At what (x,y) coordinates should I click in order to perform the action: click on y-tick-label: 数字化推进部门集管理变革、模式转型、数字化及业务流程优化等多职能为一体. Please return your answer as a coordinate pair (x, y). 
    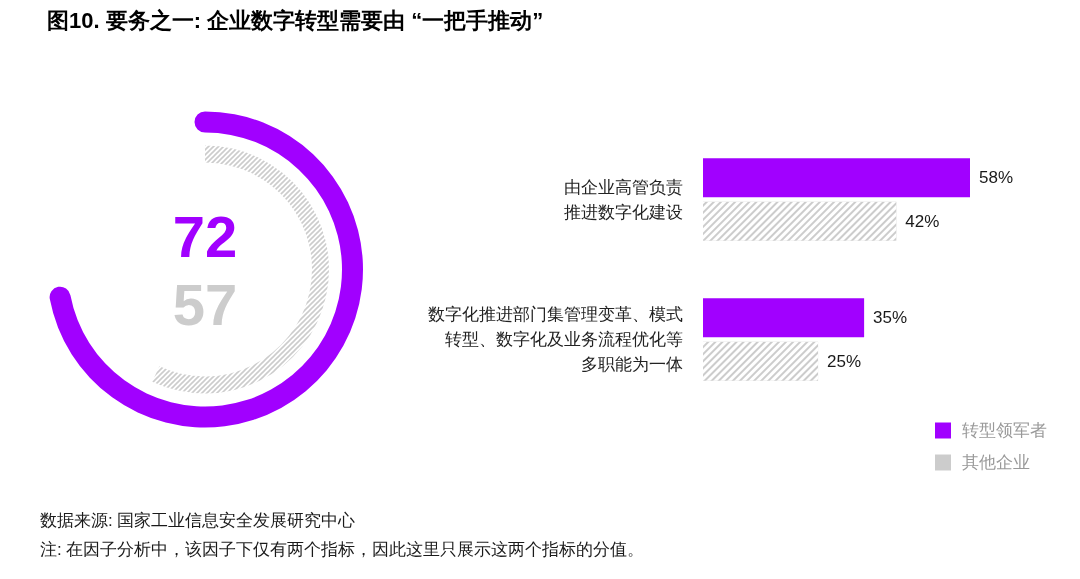
    Looking at the image, I should click on (555, 339).